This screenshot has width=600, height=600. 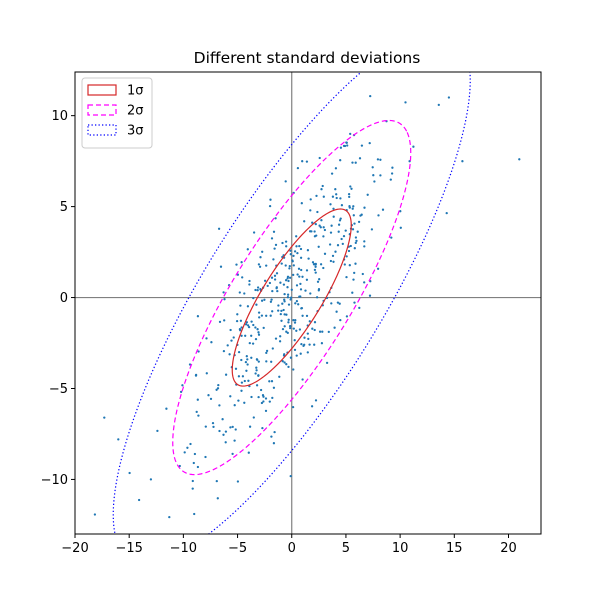 I want to click on legend-label: 3σ, so click(x=135, y=131).